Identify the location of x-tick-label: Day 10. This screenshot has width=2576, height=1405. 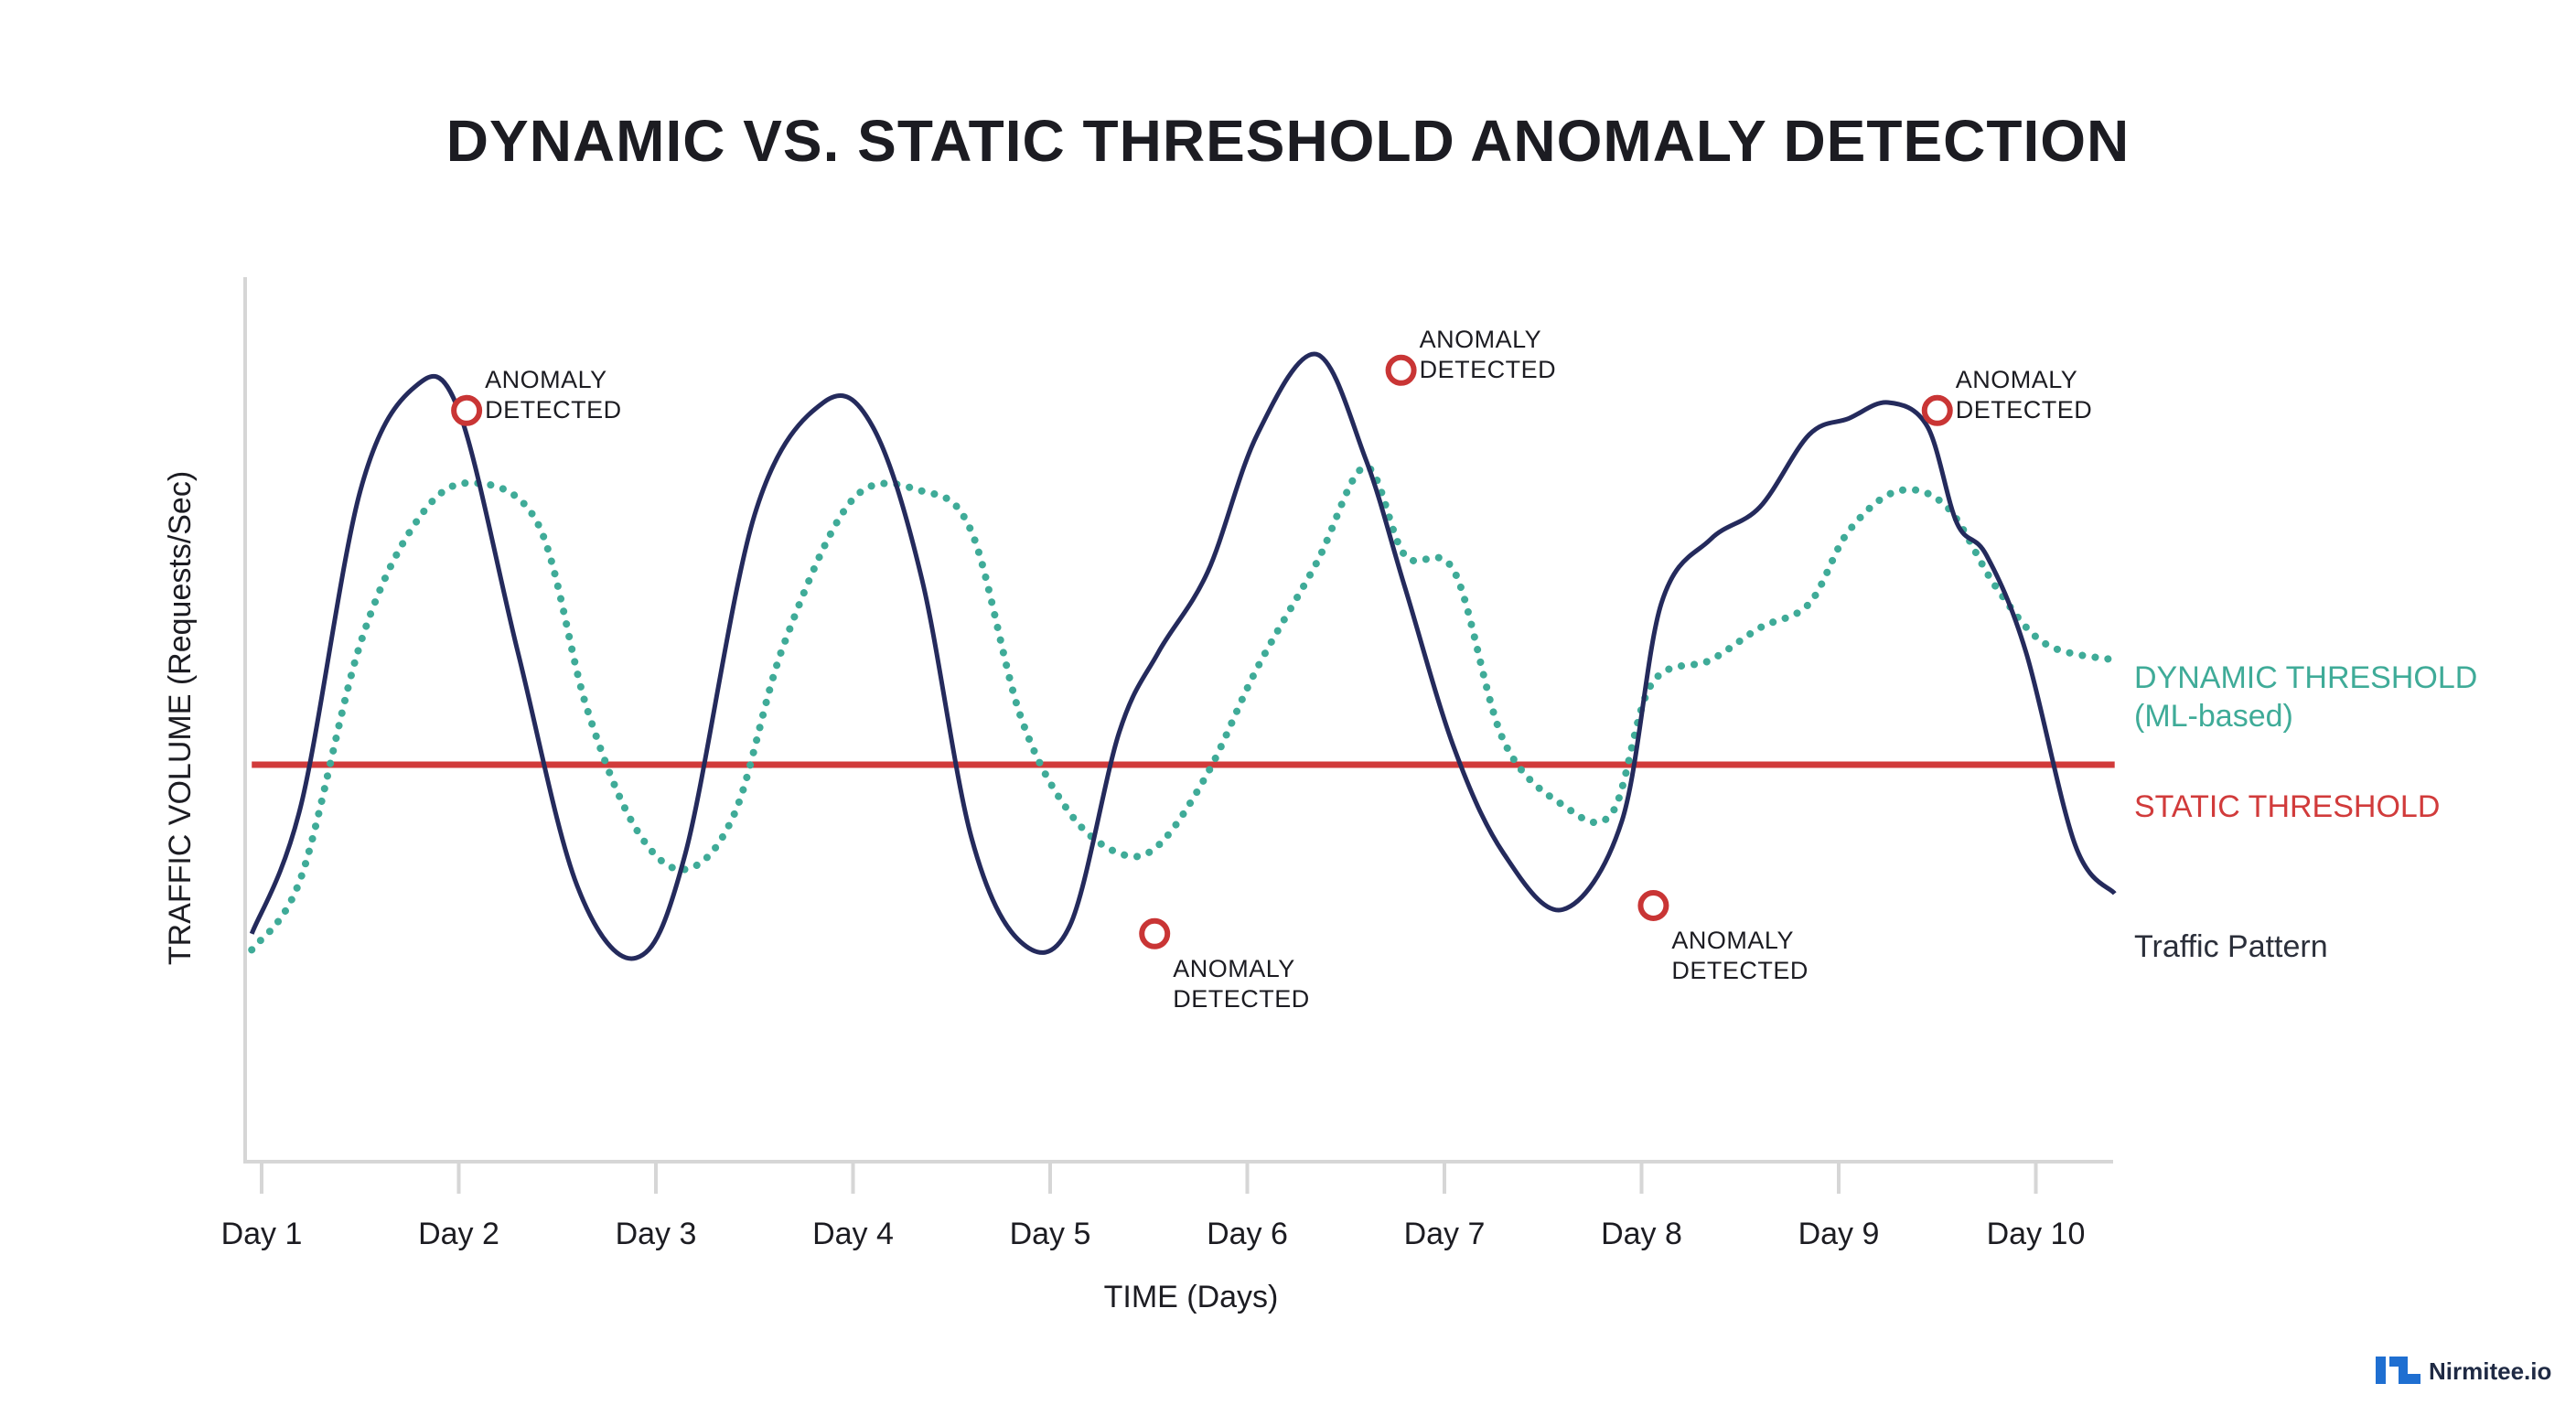
(2037, 1234).